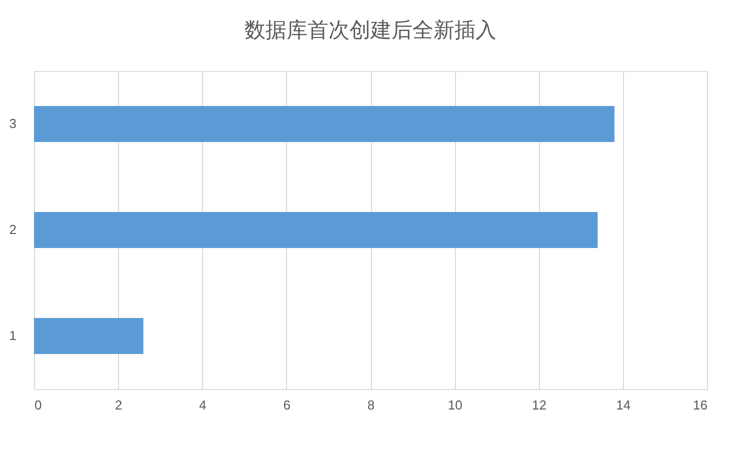 This screenshot has width=752, height=452. Describe the element at coordinates (12, 123) in the screenshot. I see `y-tick-label: 3` at that location.